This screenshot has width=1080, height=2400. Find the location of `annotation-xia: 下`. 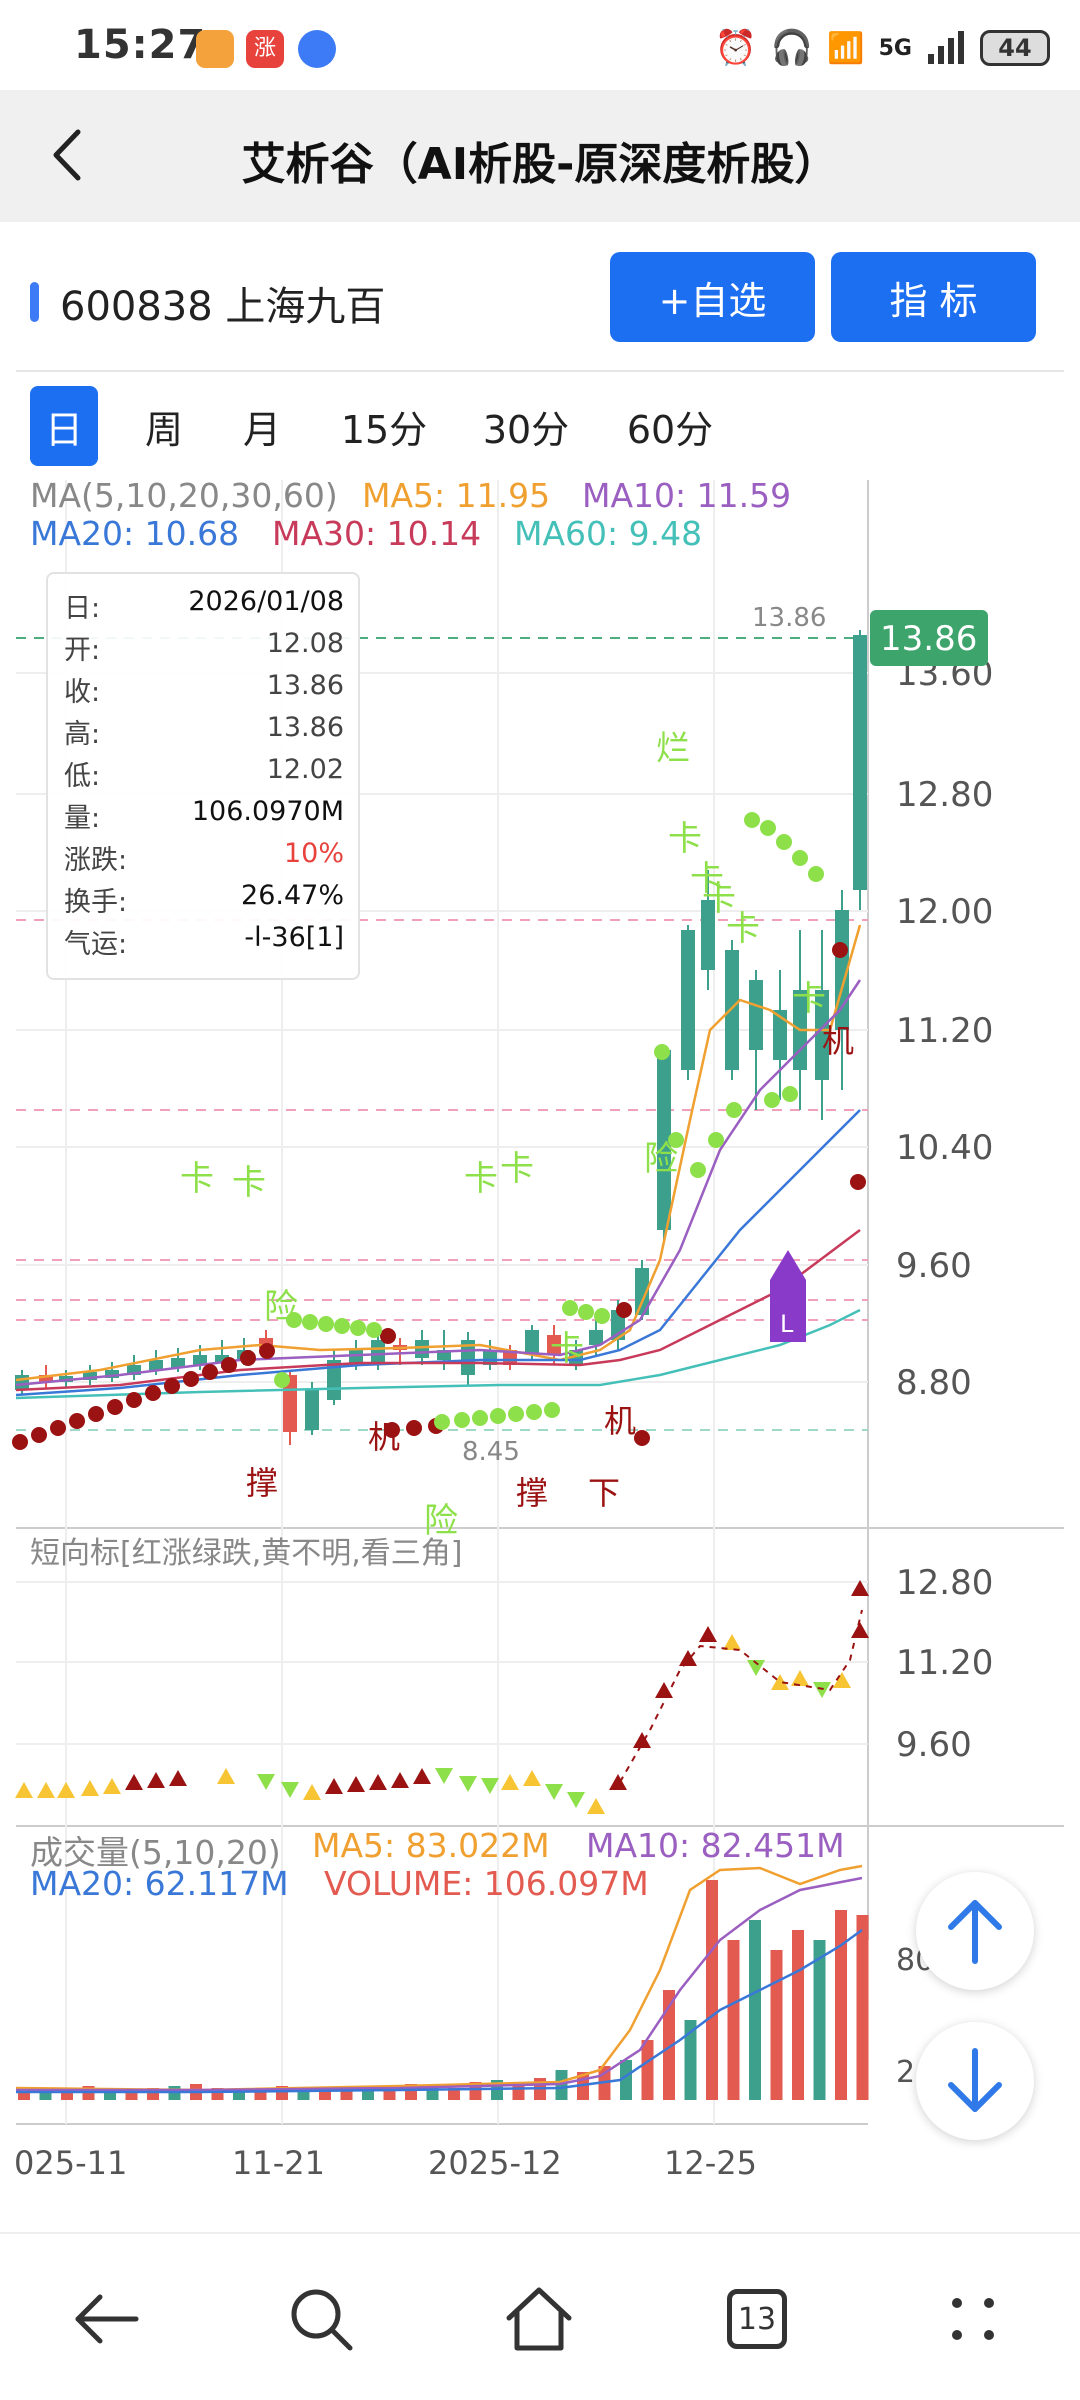

annotation-xia: 下 is located at coordinates (604, 1493).